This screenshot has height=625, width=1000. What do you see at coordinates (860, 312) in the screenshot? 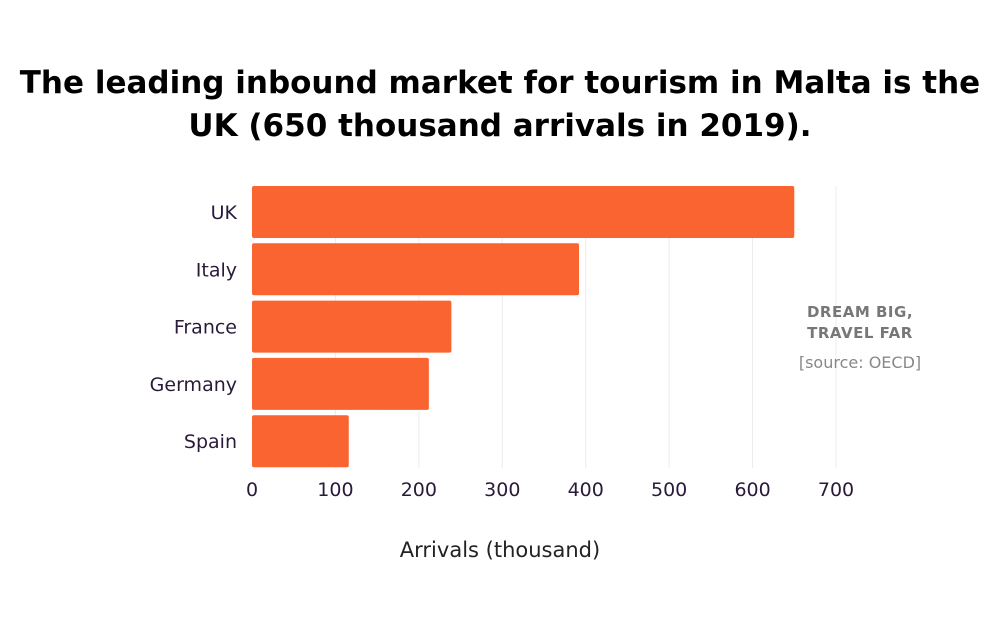
I see `watermark-line1: DREAM BIG,` at bounding box center [860, 312].